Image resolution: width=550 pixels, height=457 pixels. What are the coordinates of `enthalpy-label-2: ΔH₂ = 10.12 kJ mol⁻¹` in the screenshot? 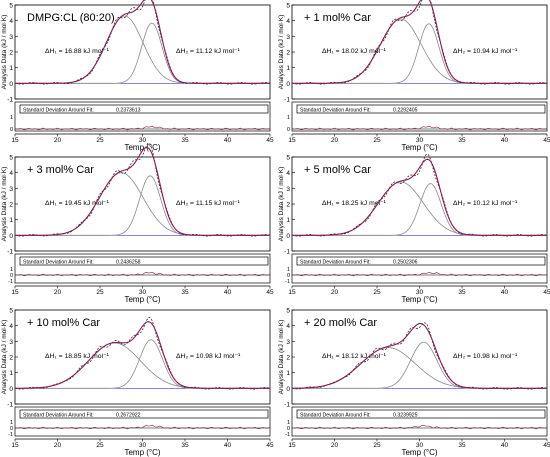 It's located at (485, 203).